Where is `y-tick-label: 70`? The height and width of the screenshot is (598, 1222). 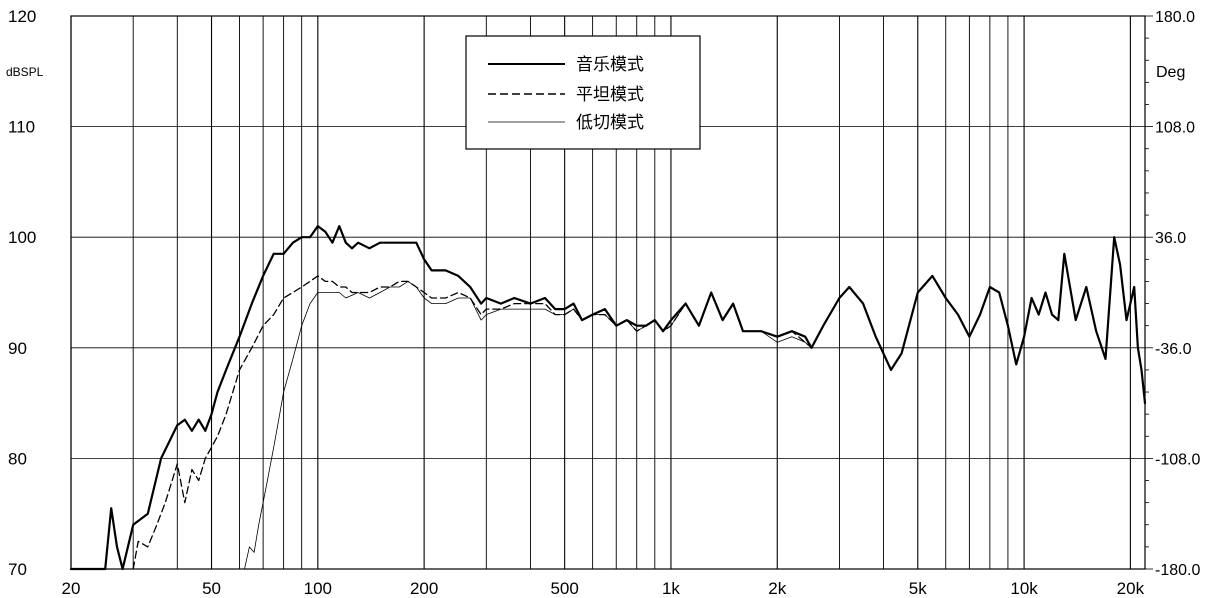
y-tick-label: 70 is located at coordinates (17, 569).